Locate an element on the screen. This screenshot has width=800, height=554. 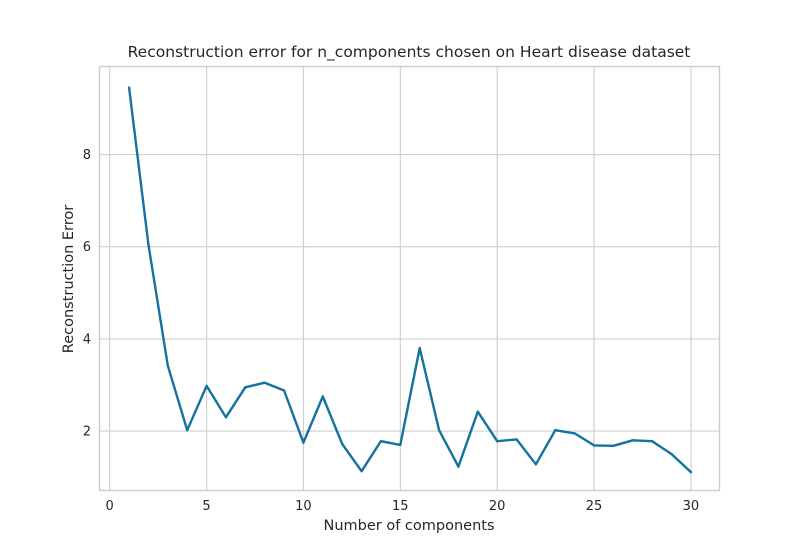
x-tick-label: 10 is located at coordinates (303, 506).